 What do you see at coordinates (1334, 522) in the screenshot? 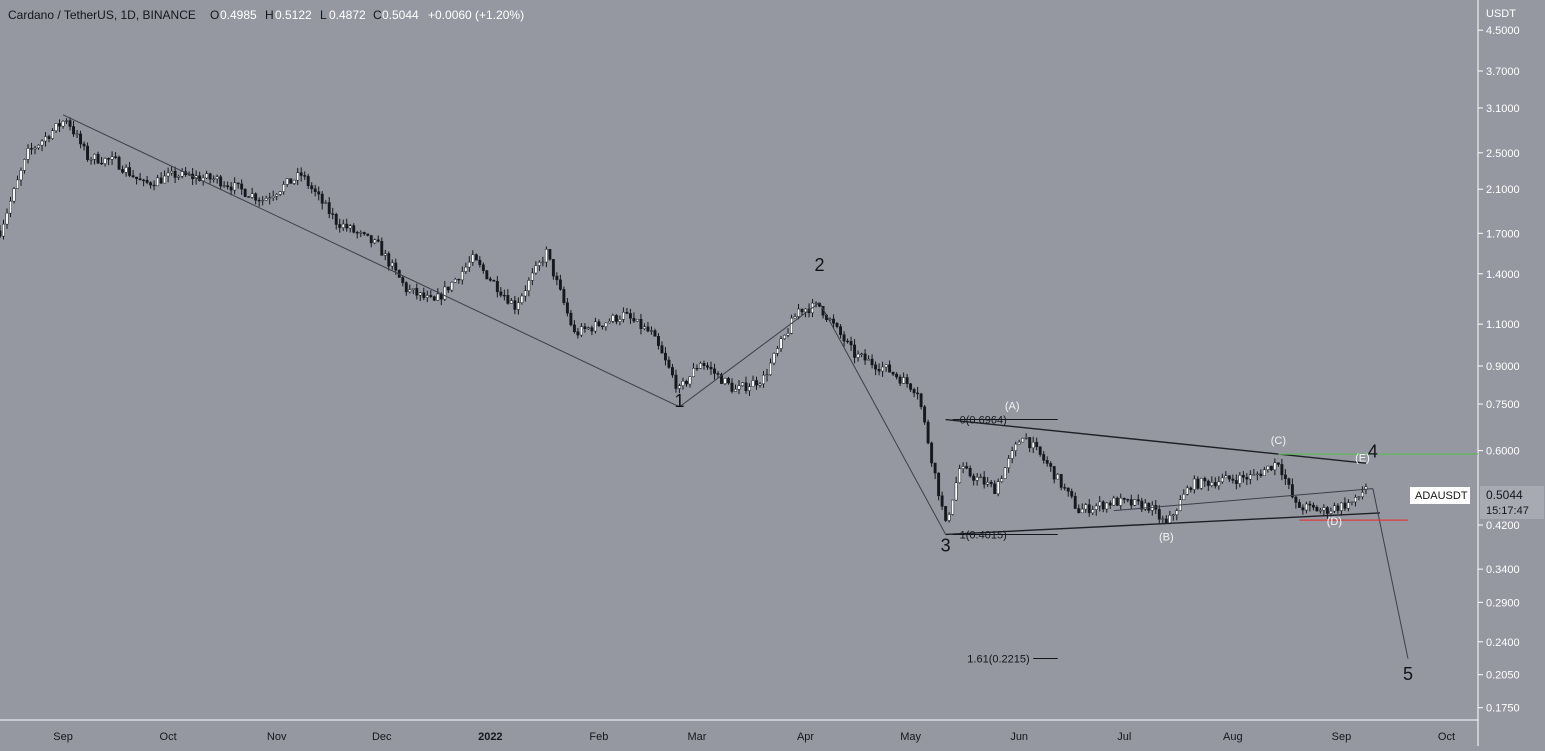
I see `sub-wave-label: (D)` at bounding box center [1334, 522].